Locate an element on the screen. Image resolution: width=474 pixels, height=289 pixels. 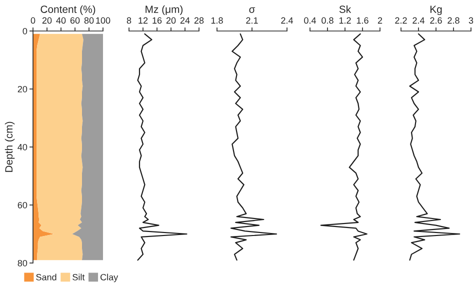
y-tick-label: 60 is located at coordinates (23, 205).